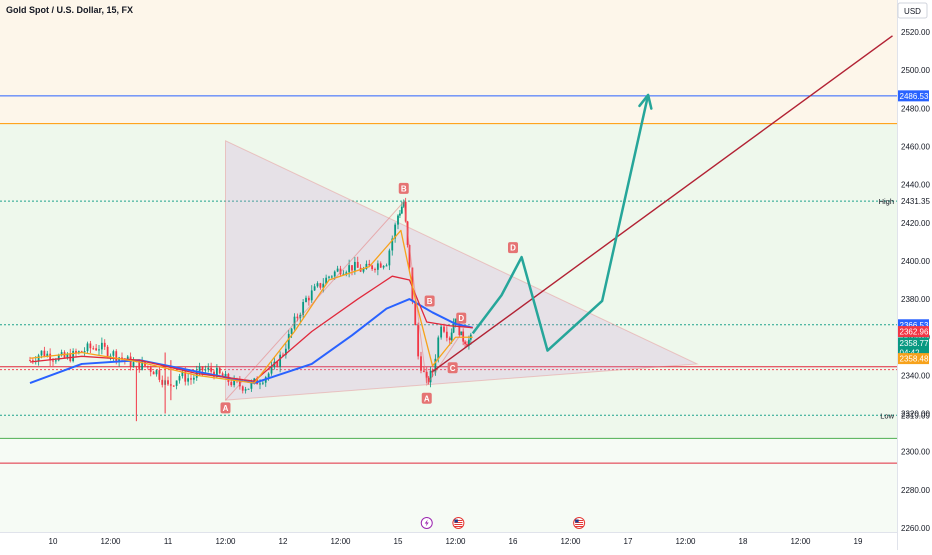 The image size is (932, 555). What do you see at coordinates (915, 261) in the screenshot?
I see `y-tick-label: 2400.00` at bounding box center [915, 261].